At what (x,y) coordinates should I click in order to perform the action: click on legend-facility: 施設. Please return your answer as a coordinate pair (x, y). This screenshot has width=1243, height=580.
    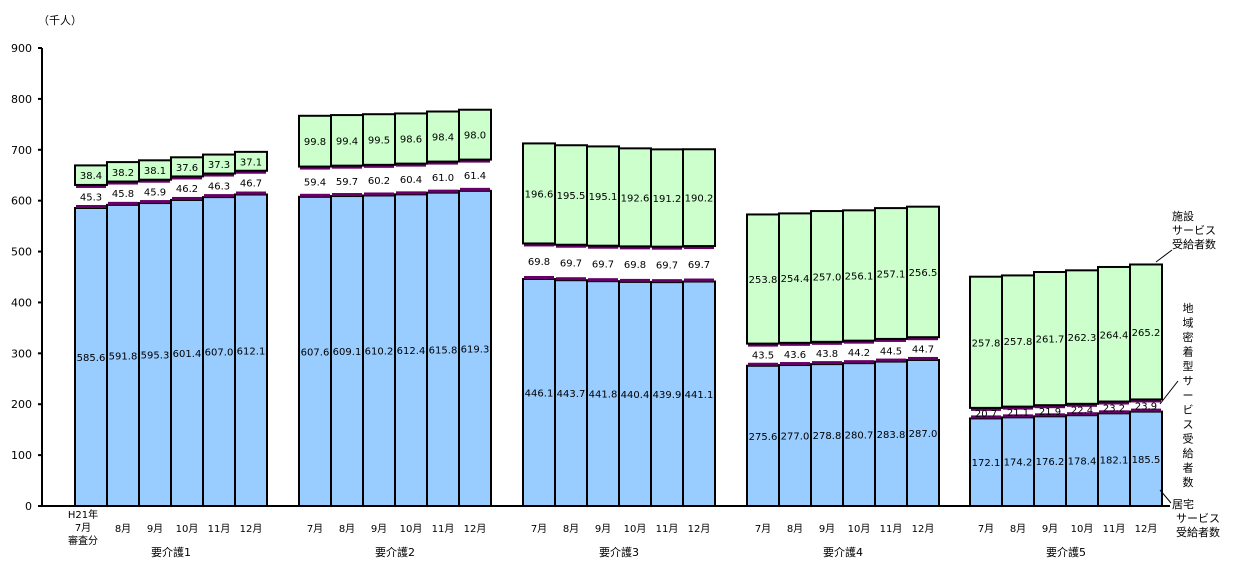
    Looking at the image, I should click on (1183, 216).